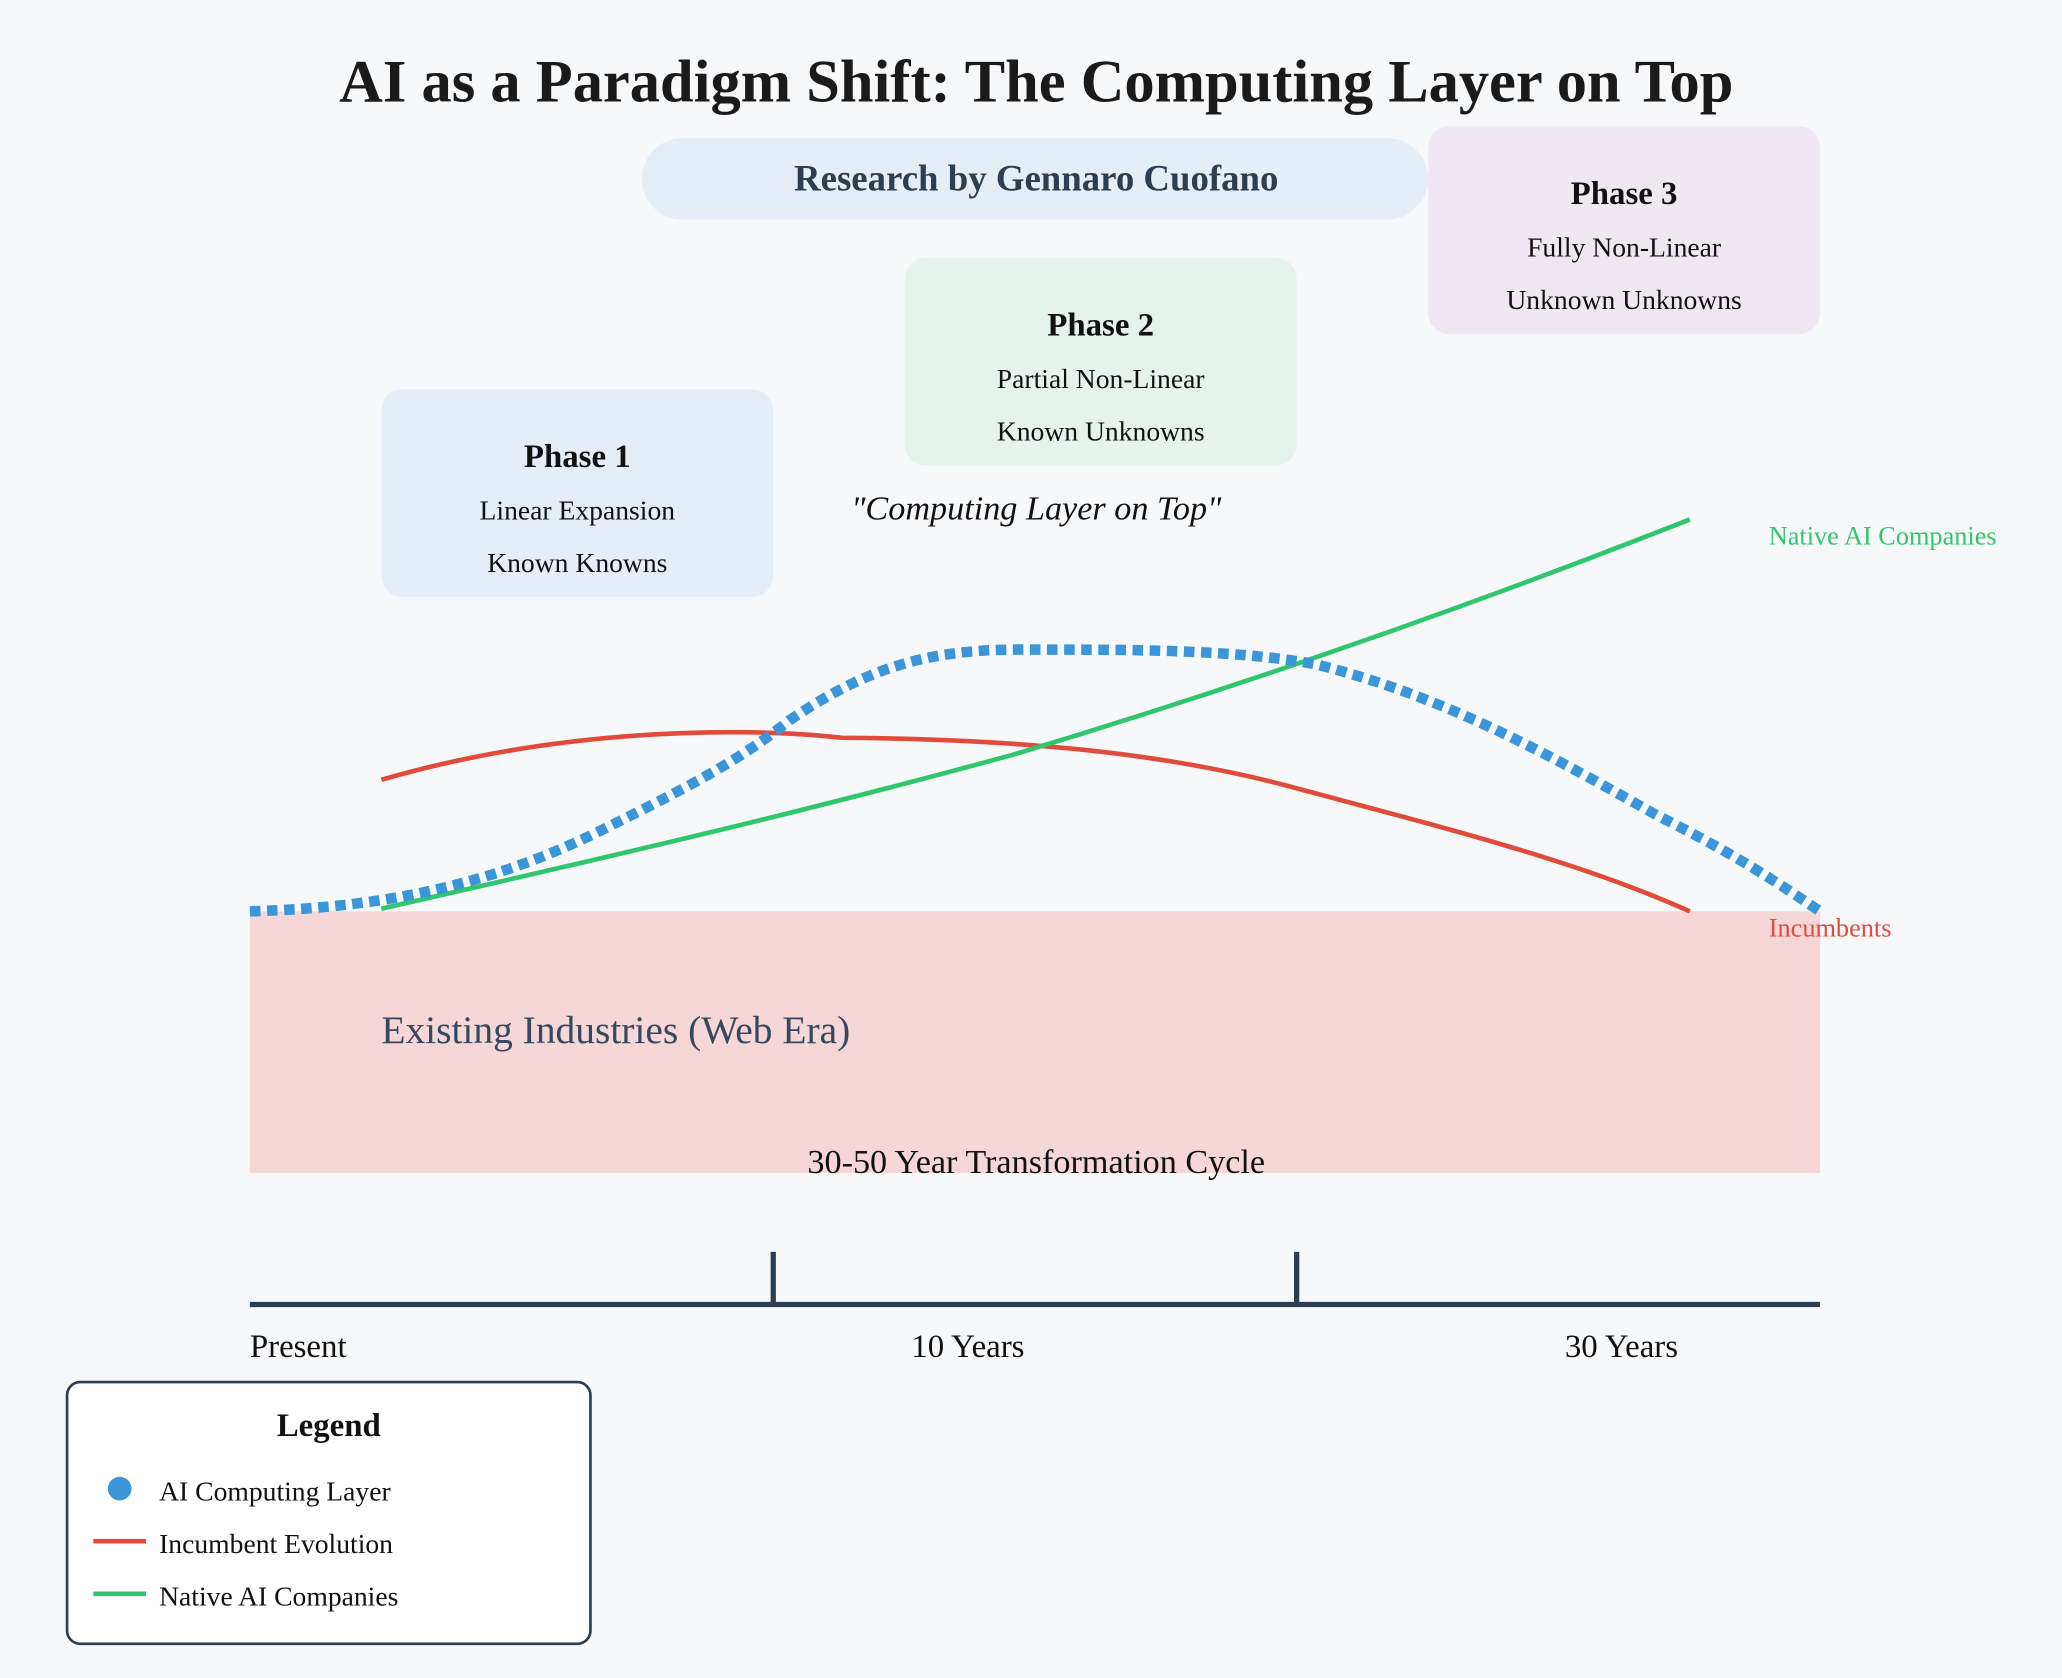  What do you see at coordinates (577, 562) in the screenshot?
I see `phase-1-line-2: Known Knowns` at bounding box center [577, 562].